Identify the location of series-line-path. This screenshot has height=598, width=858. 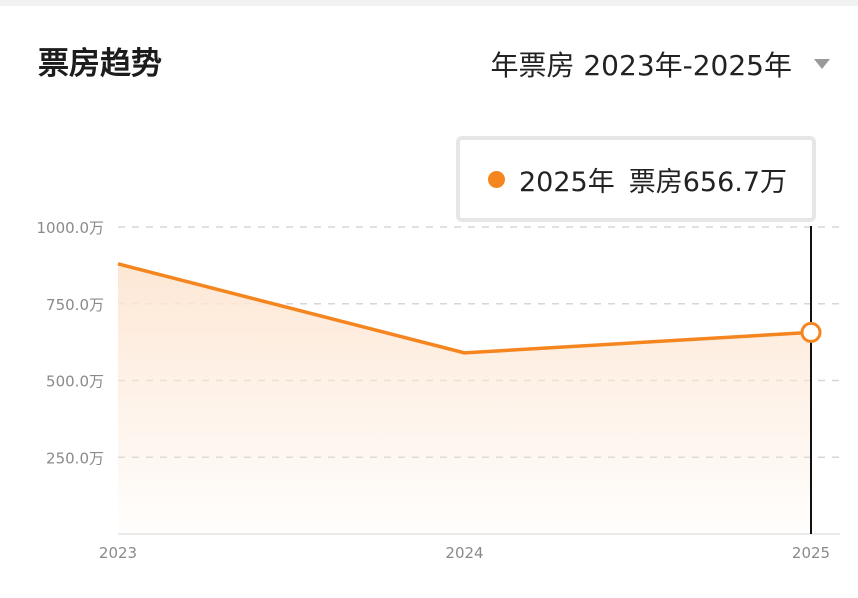
(464, 308).